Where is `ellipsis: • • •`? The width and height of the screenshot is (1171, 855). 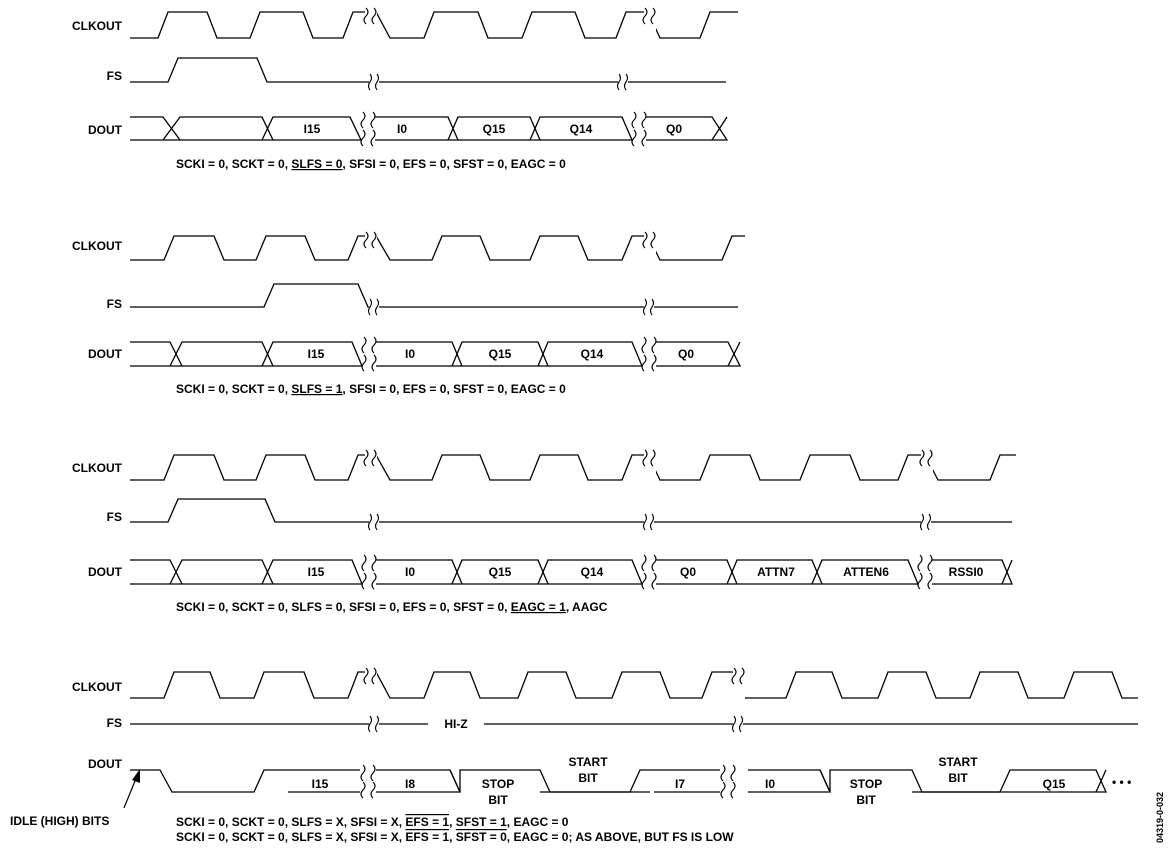
ellipsis: • • • is located at coordinates (1121, 782).